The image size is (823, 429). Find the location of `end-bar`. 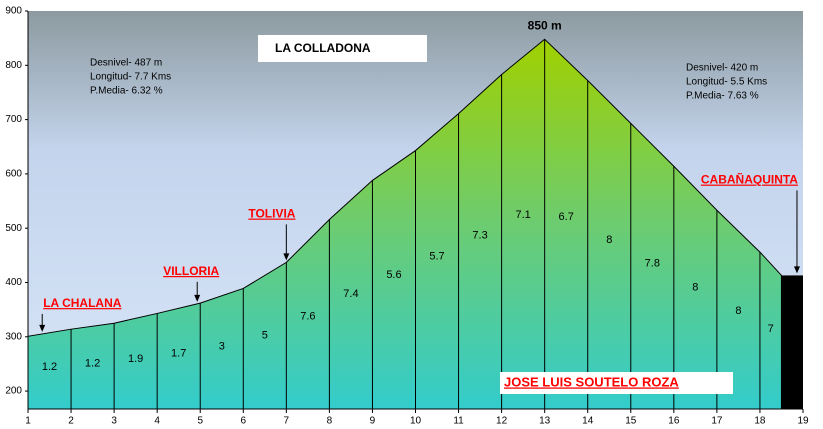

end-bar is located at coordinates (792, 342).